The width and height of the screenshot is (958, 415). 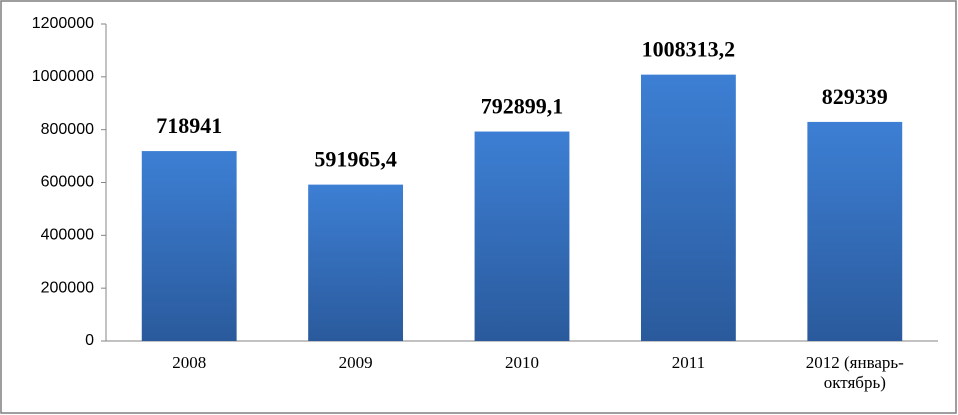 I want to click on x-tick-label: 2008, so click(x=189, y=362).